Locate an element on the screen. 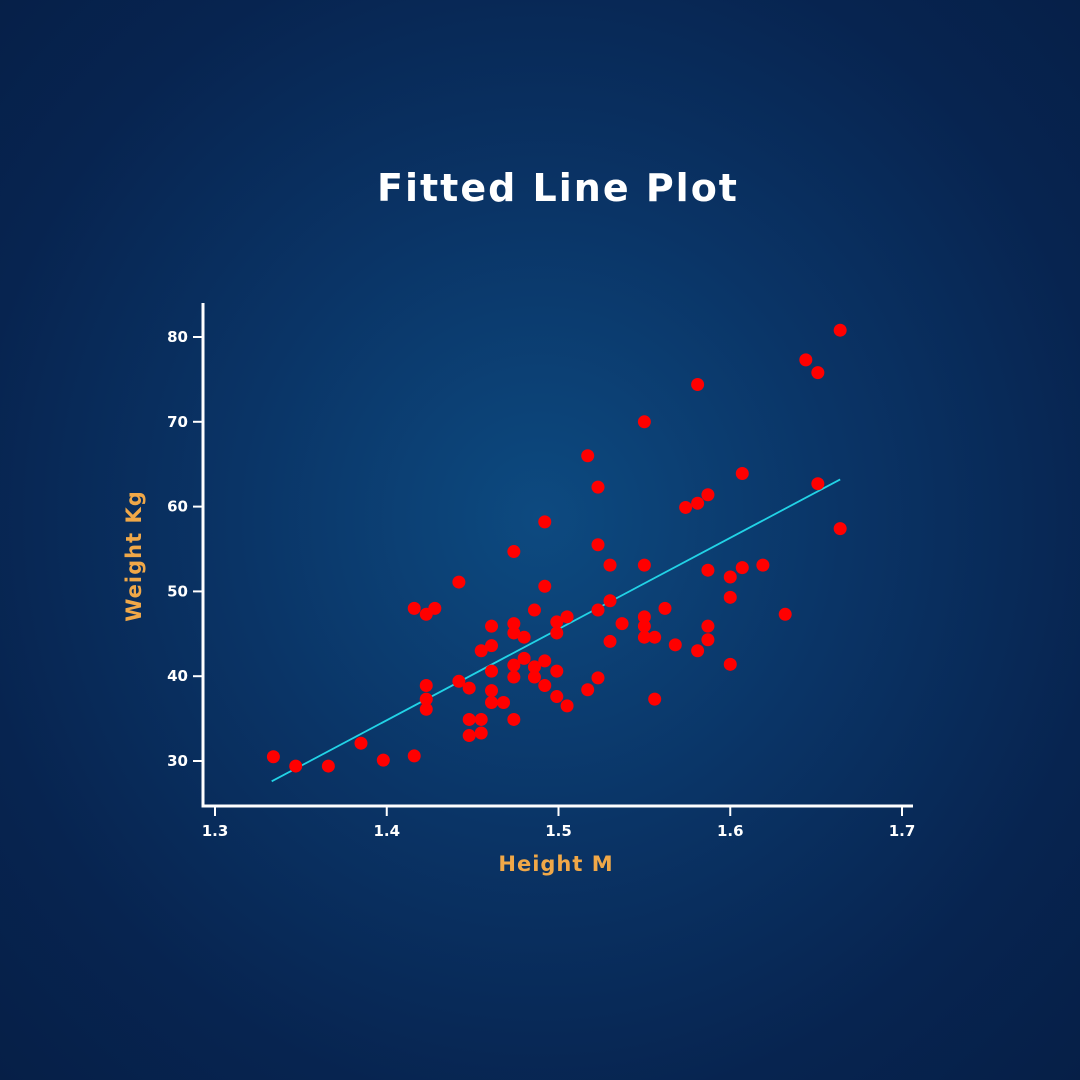 The width and height of the screenshot is (1080, 1080). chart-title: Fitted Line Plot is located at coordinates (558, 188).